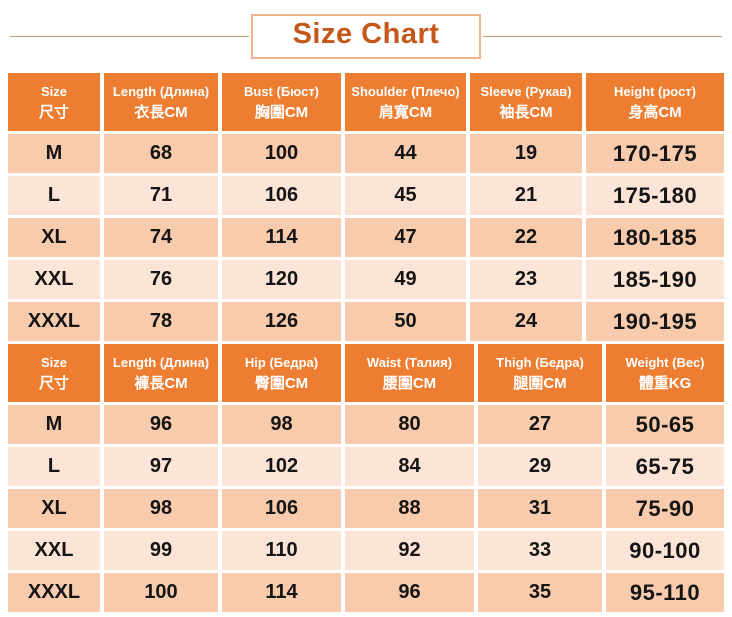 The image size is (732, 617). What do you see at coordinates (603, 36) in the screenshot?
I see `title-rule-right` at bounding box center [603, 36].